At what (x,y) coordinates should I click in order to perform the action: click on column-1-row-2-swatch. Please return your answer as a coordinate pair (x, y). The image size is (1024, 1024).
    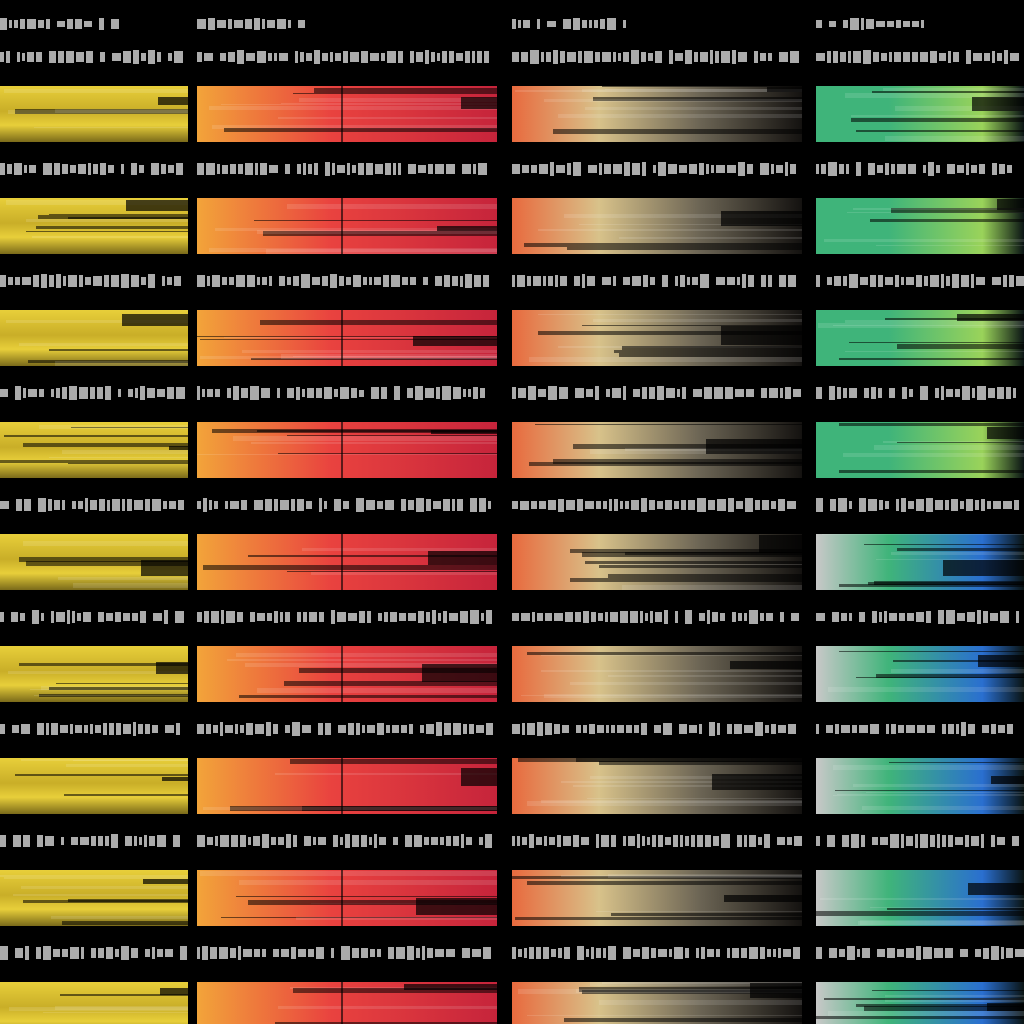
    Looking at the image, I should click on (94, 226).